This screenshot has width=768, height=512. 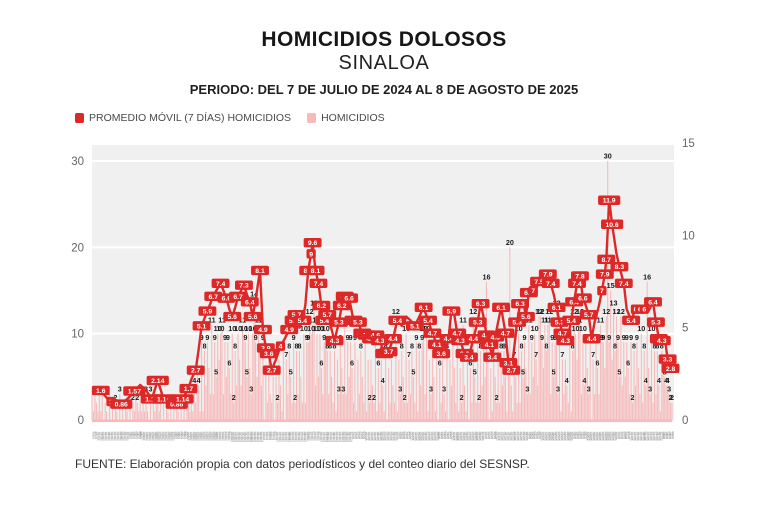 What do you see at coordinates (666, 436) in the screenshot?
I see `label: 3/8/25` at bounding box center [666, 436].